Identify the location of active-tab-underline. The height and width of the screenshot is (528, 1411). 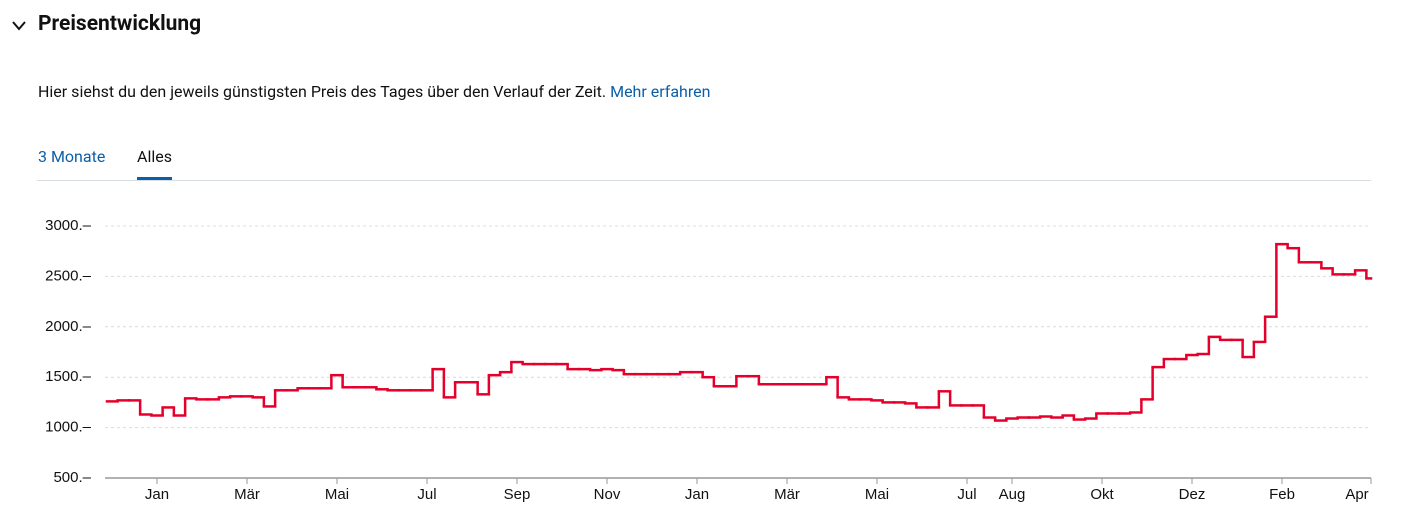
(154, 178).